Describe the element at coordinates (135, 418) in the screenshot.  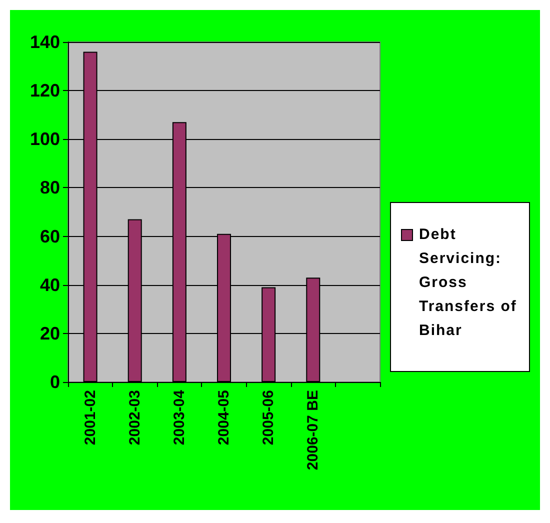
I see `x-tick-label: 2002-03` at that location.